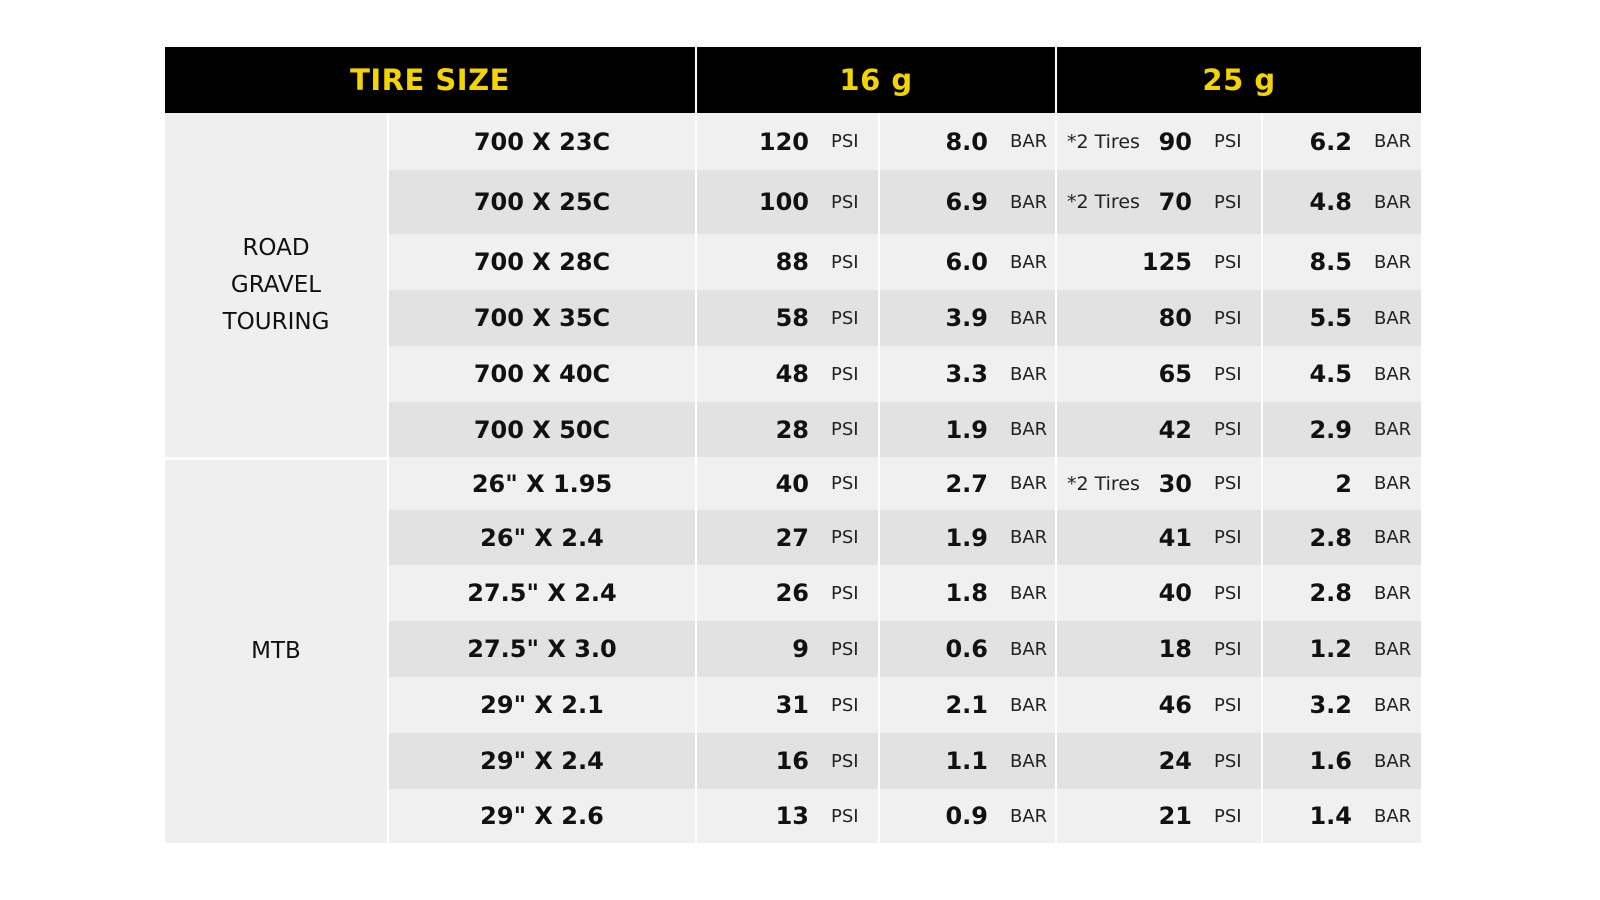 This screenshot has height=900, width=1600. I want to click on tire-size-cell: 27.5" X 2.4, so click(542, 593).